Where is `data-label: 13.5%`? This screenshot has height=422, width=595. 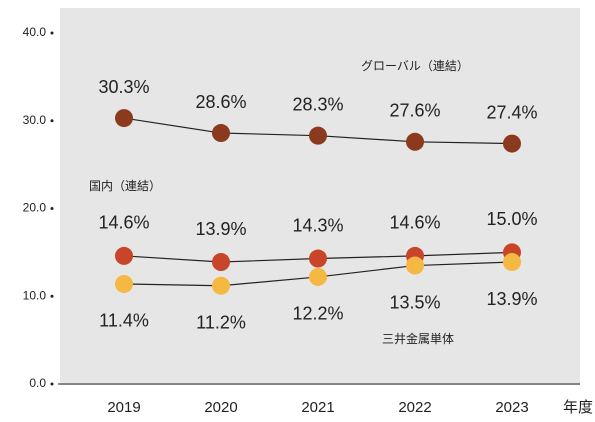 data-label: 13.5% is located at coordinates (414, 302).